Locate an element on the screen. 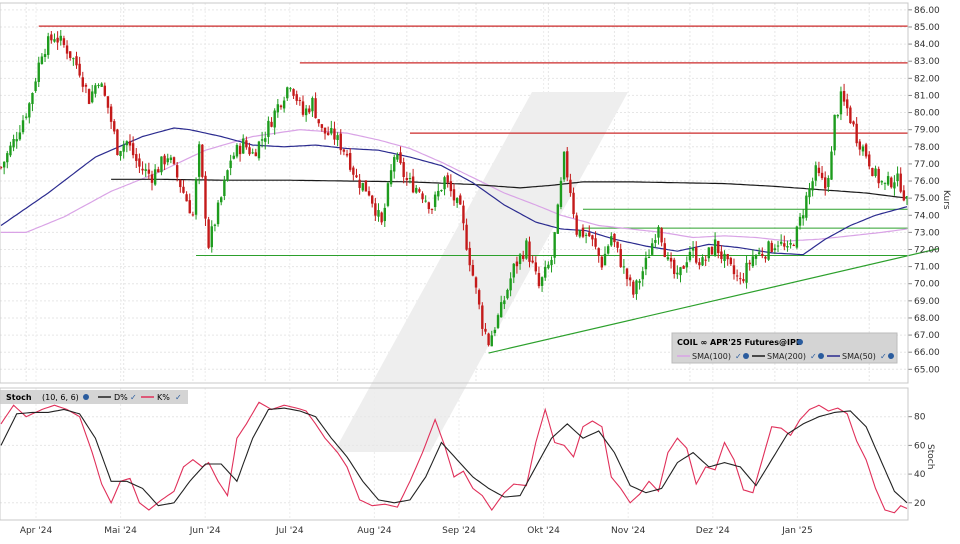  stoch-tick-label: 60 is located at coordinates (920, 446).